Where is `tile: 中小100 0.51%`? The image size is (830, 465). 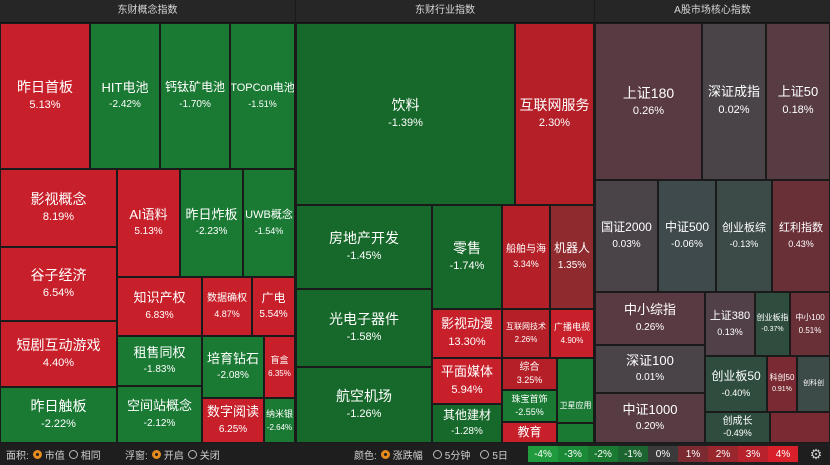 tile: 中小100 0.51% is located at coordinates (810, 324).